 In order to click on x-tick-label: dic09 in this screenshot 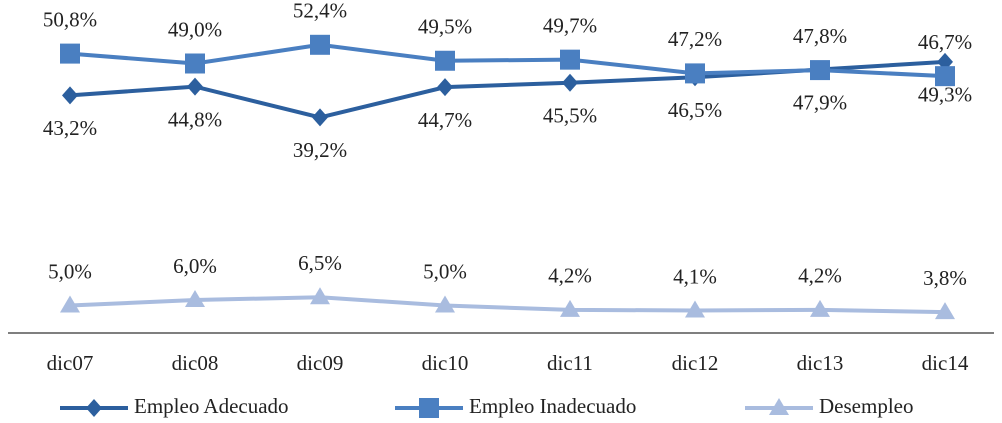, I will do `click(320, 363)`.